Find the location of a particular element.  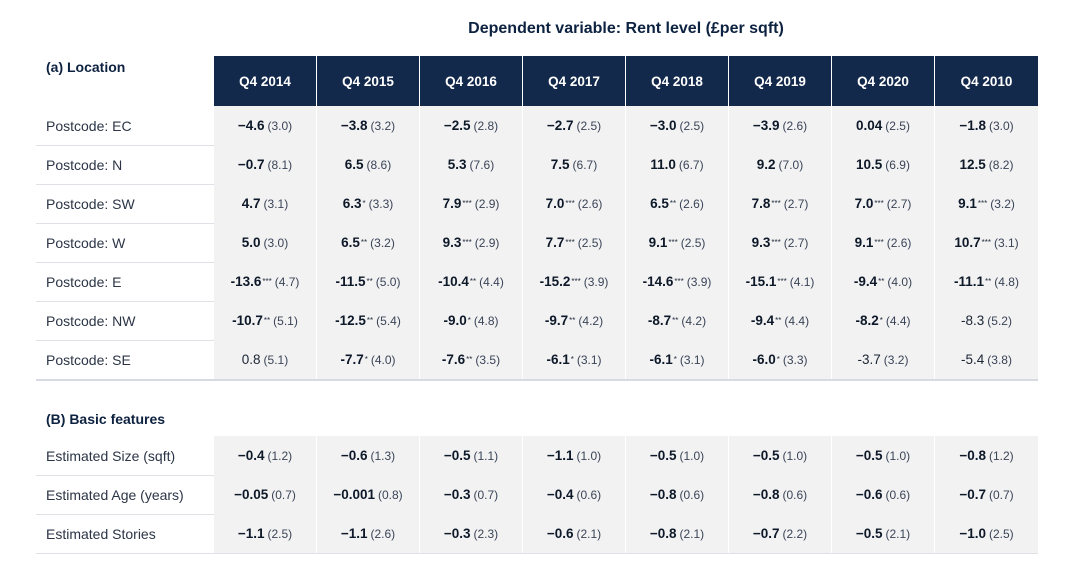

standard-error: (2.9) is located at coordinates (487, 203).